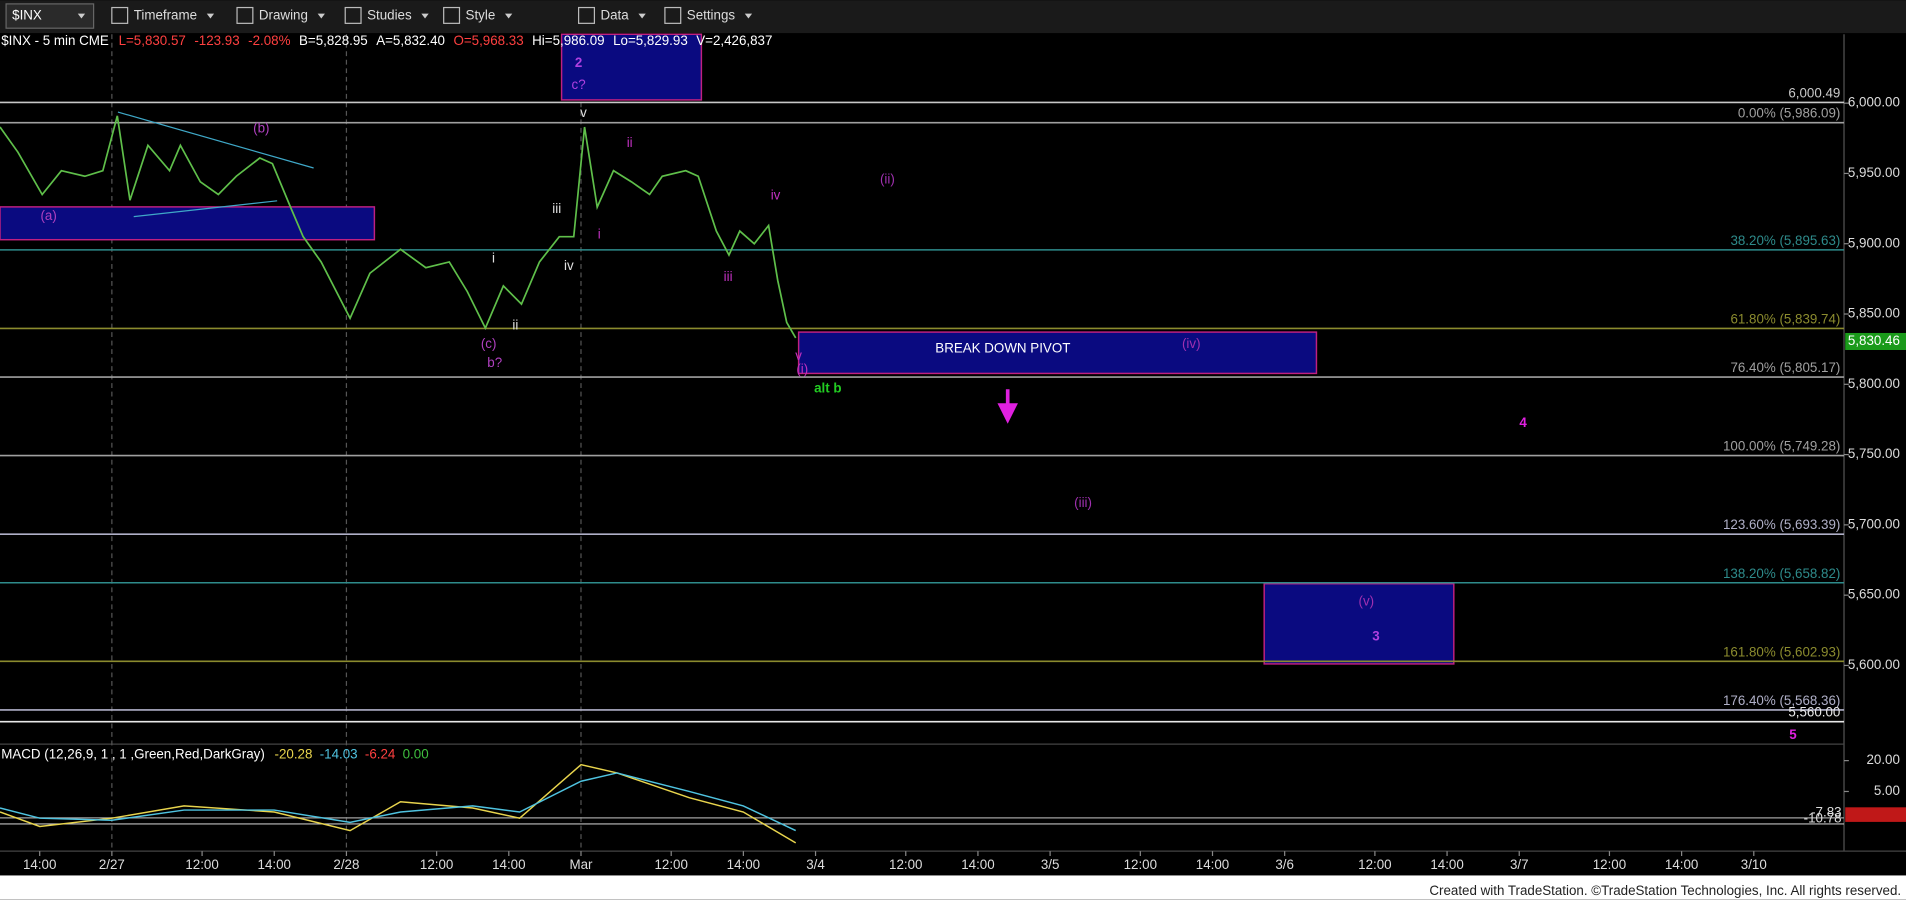 The image size is (1906, 900). What do you see at coordinates (953, 17) in the screenshot?
I see `toolbar` at bounding box center [953, 17].